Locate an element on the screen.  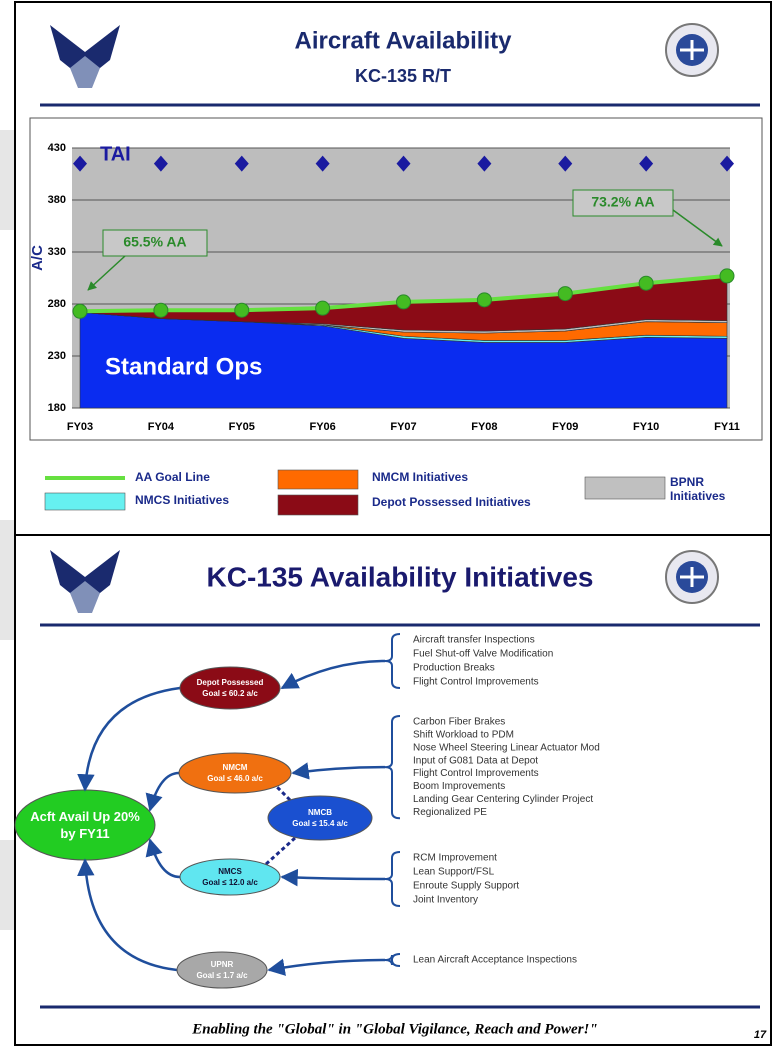
legend-entry-box: BPNR Initiatives is located at coordinates (710, 489).